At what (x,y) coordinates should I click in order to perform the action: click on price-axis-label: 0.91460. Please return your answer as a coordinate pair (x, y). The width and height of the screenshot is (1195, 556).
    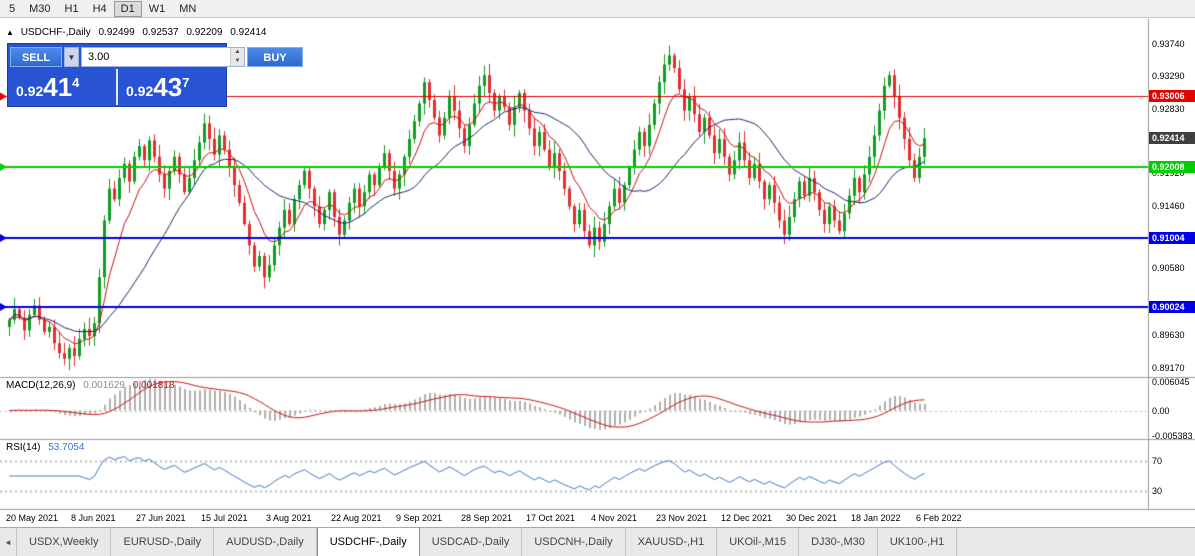
    Looking at the image, I should click on (1168, 205).